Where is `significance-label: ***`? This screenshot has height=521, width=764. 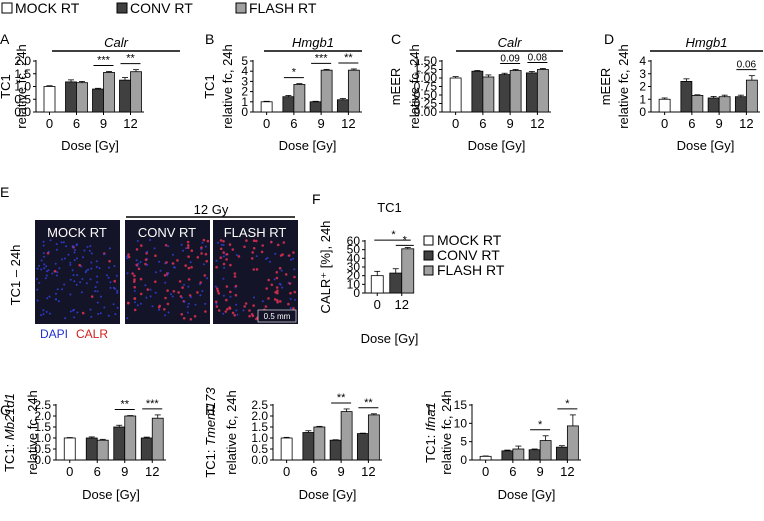
significance-label: *** is located at coordinates (104, 60).